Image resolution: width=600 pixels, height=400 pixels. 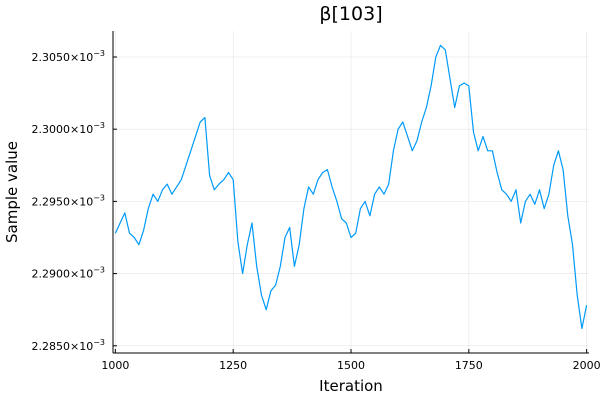 What do you see at coordinates (63, 274) in the screenshot?
I see `y-tick-mantissa: 2.2900×10` at bounding box center [63, 274].